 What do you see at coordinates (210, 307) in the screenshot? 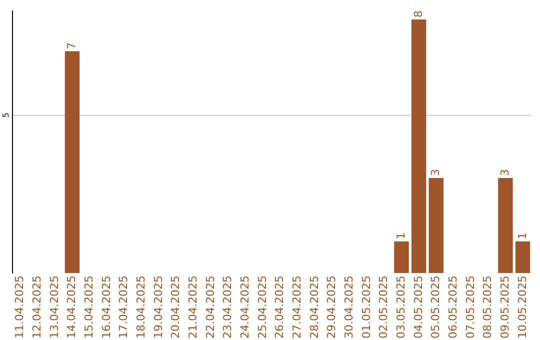
I see `x-tick-label: 22.04.2025` at bounding box center [210, 307].